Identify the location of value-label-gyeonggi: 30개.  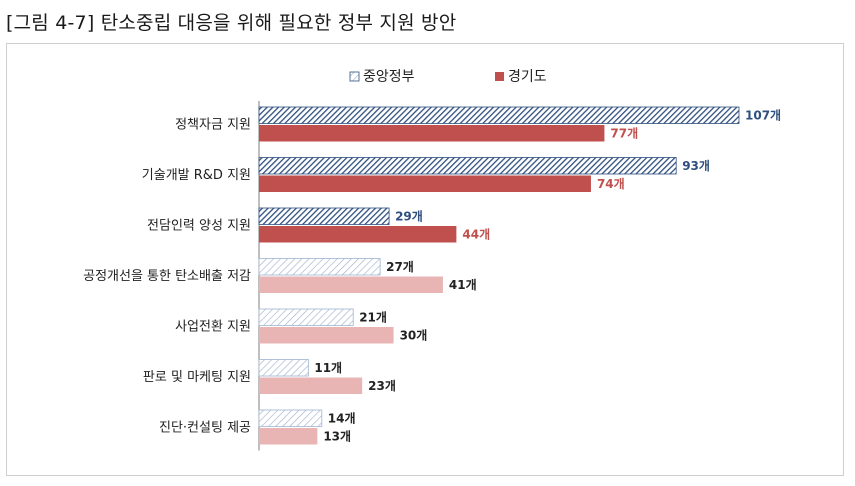
(414, 336).